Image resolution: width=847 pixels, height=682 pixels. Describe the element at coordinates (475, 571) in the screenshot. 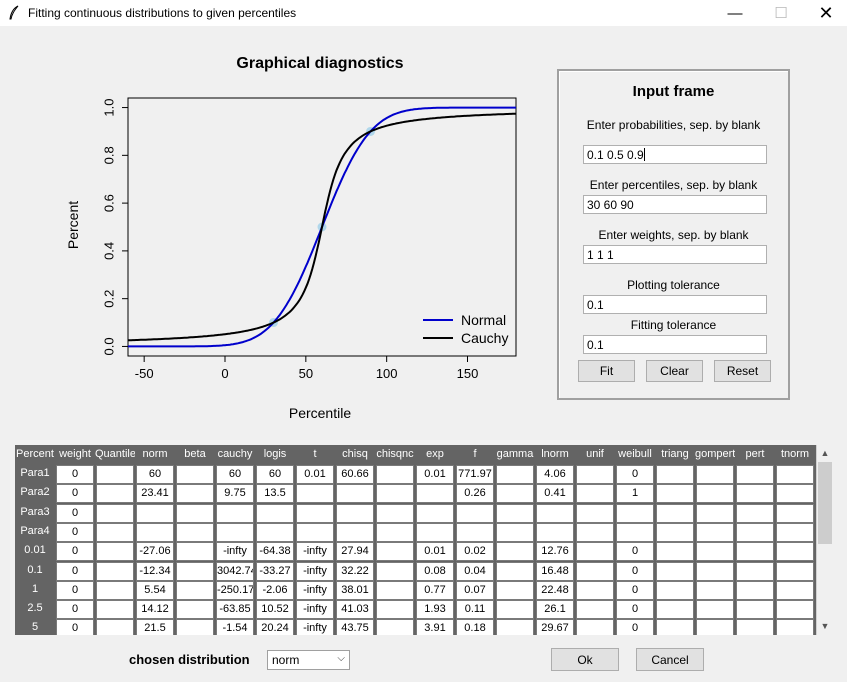

I see `table-cell-input: 0.04` at that location.